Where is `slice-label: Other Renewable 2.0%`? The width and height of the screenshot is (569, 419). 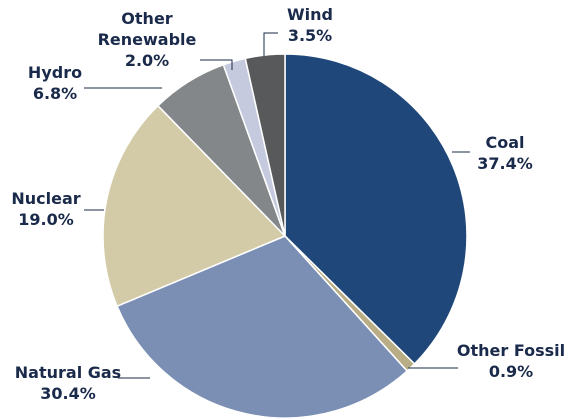
slice-label: Other Renewable 2.0% is located at coordinates (147, 39).